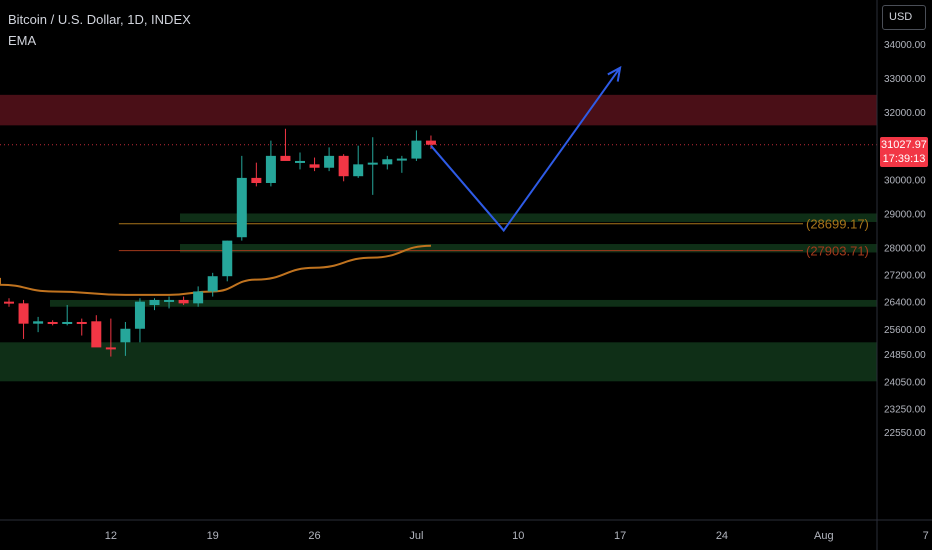  I want to click on projection-layer, so click(526, 149).